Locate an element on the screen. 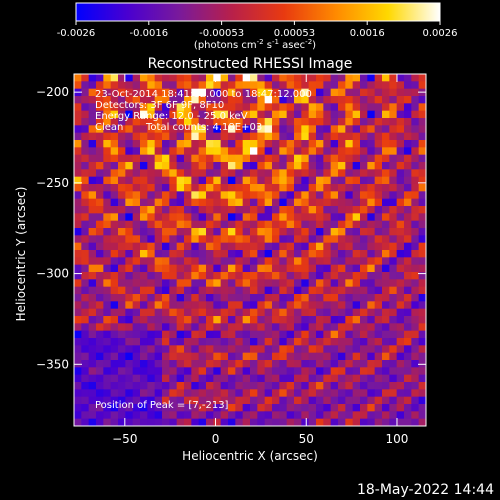  x-tick-label: 0 is located at coordinates (216, 439).